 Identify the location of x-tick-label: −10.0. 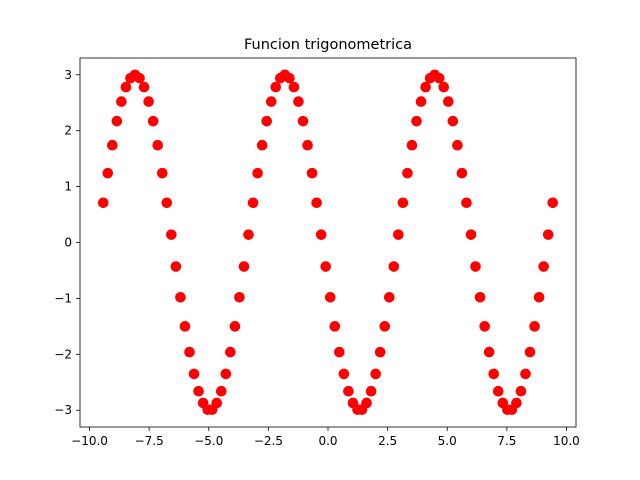
(89, 441).